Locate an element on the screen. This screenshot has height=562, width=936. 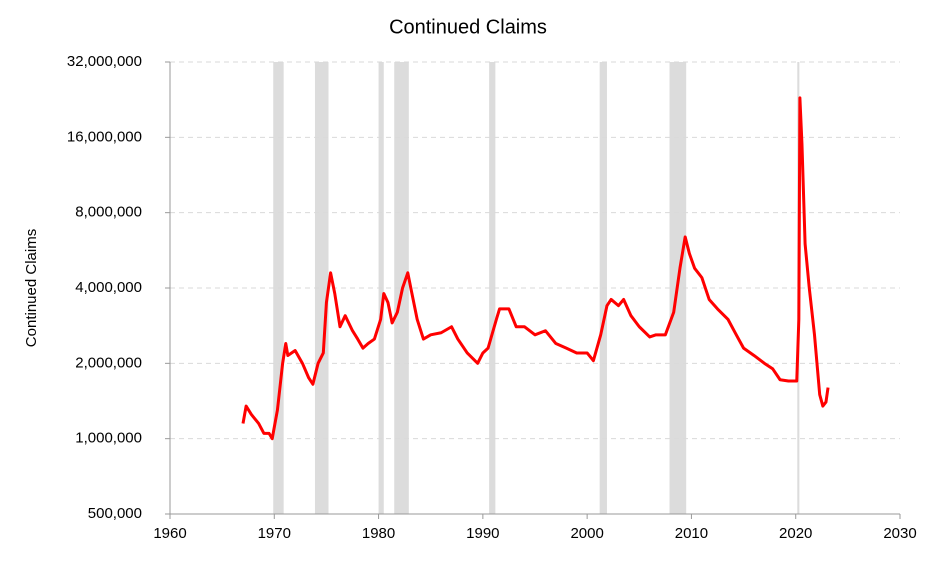
chart-title: Continued Claims is located at coordinates (468, 27).